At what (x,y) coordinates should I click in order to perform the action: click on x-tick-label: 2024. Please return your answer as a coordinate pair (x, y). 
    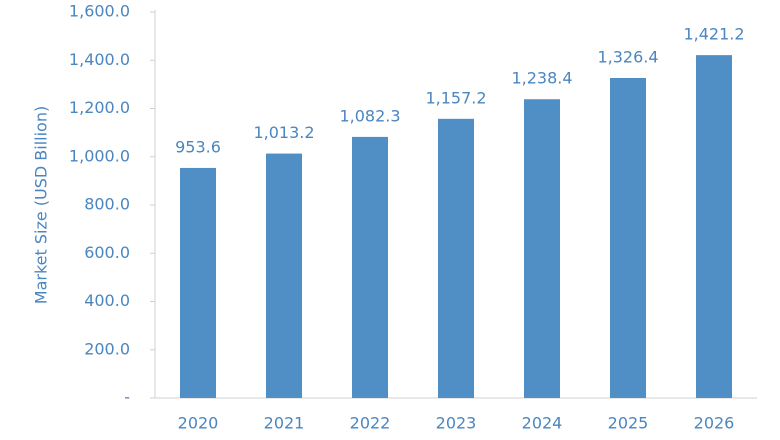
    Looking at the image, I should click on (542, 423).